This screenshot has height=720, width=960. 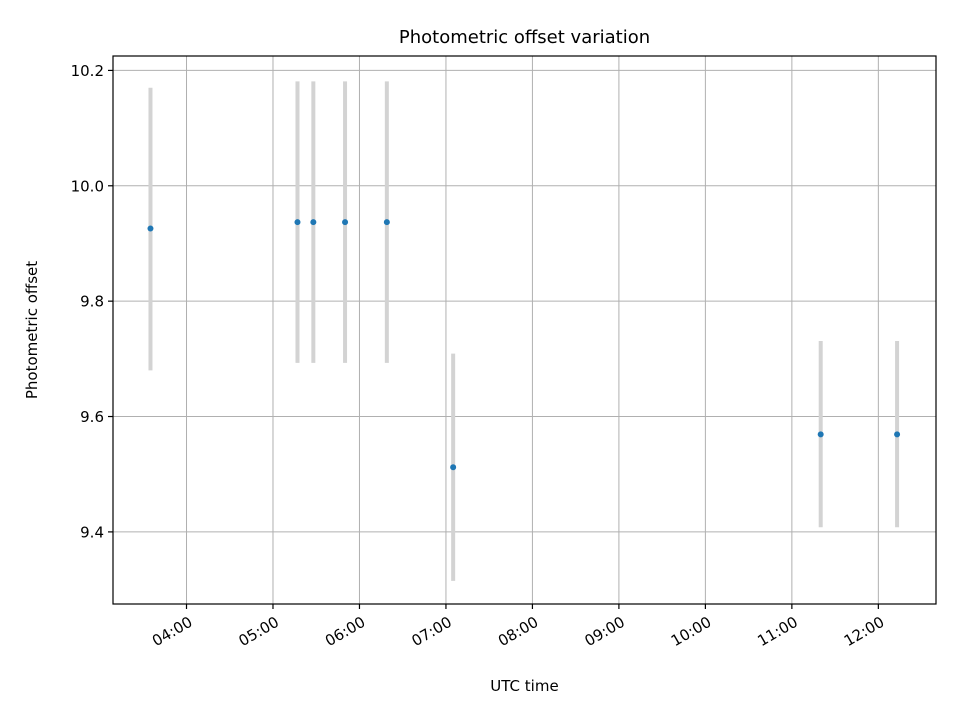 What do you see at coordinates (92, 417) in the screenshot?
I see `y-tick-label: 9.6` at bounding box center [92, 417].